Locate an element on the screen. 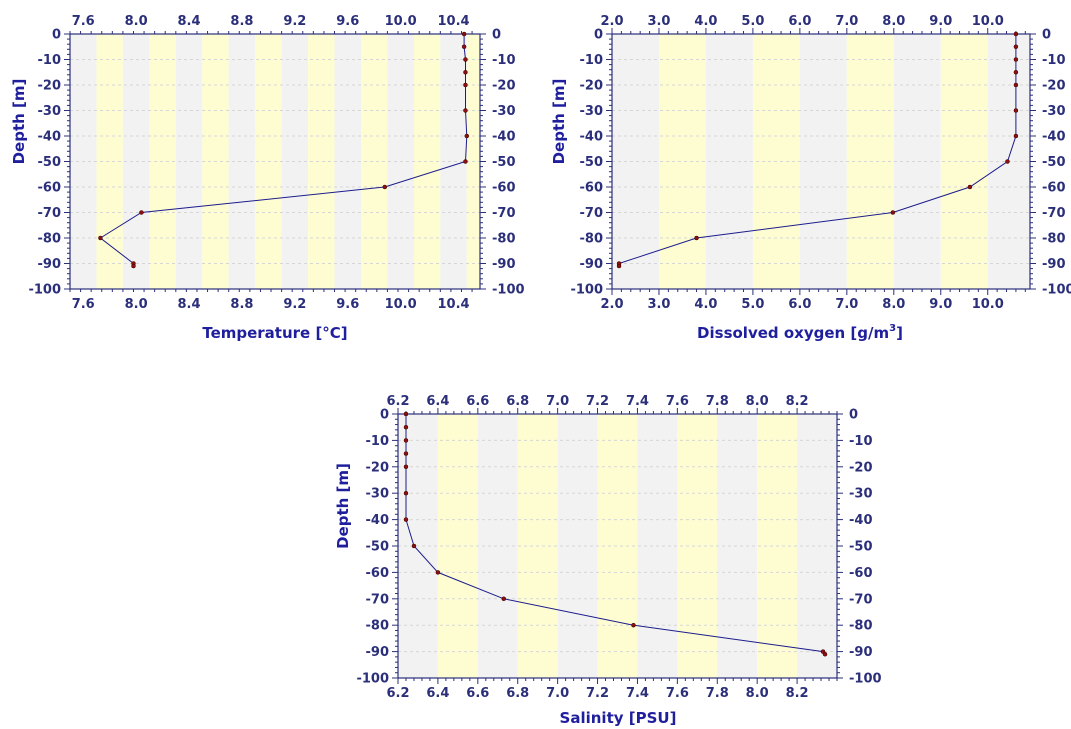 This screenshot has width=1071, height=729. x-tick-label-top: 8.8 is located at coordinates (241, 21).